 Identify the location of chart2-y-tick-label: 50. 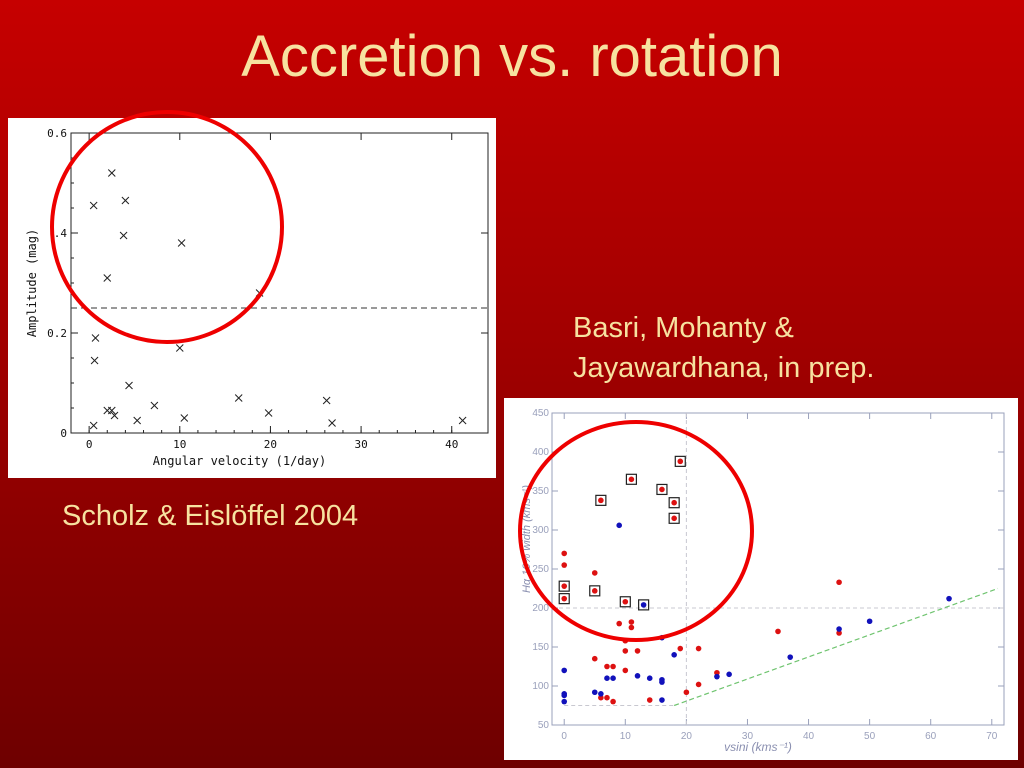
(544, 725).